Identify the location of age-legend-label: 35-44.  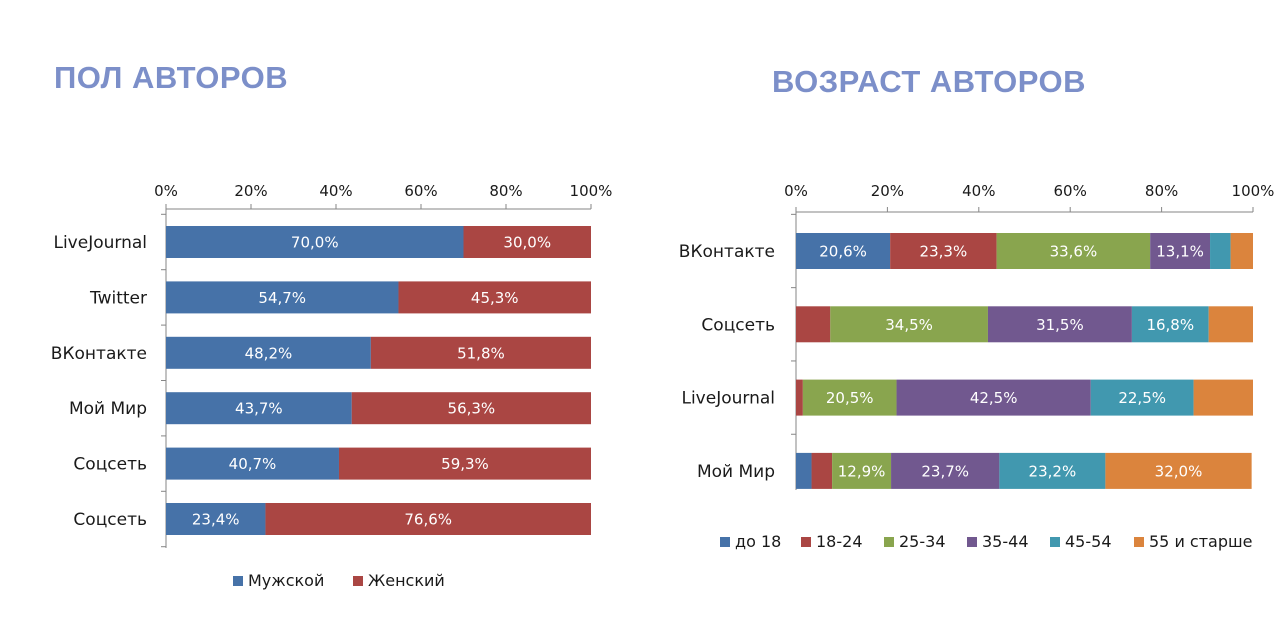
(1005, 541).